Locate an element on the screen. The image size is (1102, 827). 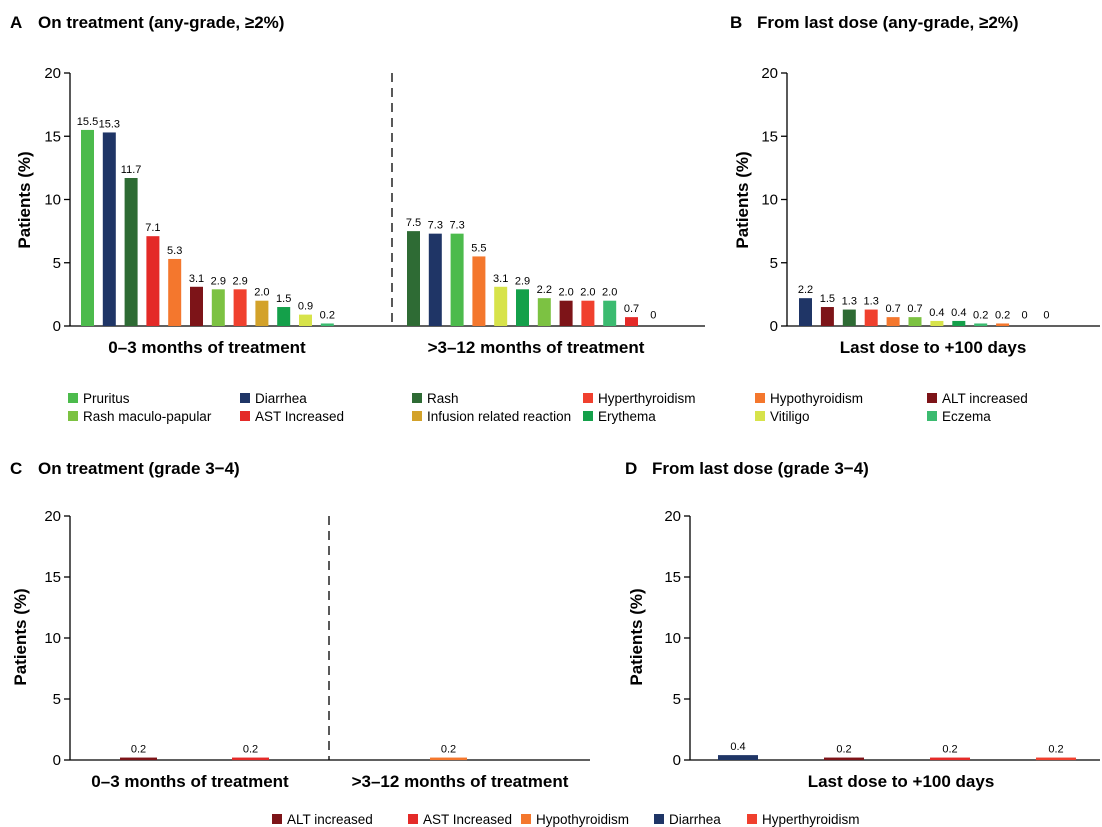
panel-a-title: On treatment (any-grade, ≥2%) is located at coordinates (161, 22).